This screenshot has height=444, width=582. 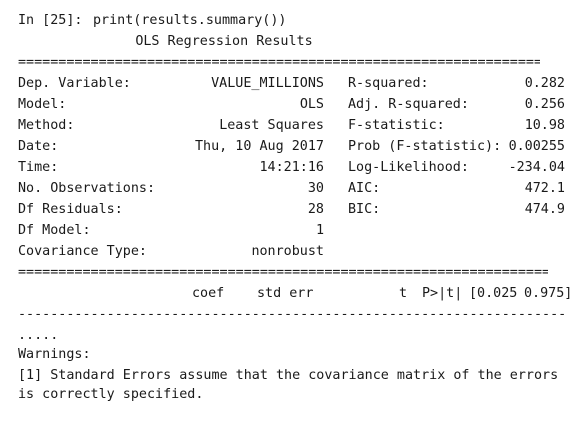 What do you see at coordinates (259, 146) in the screenshot?
I see `value-date: Thu, 10 Aug 2017` at bounding box center [259, 146].